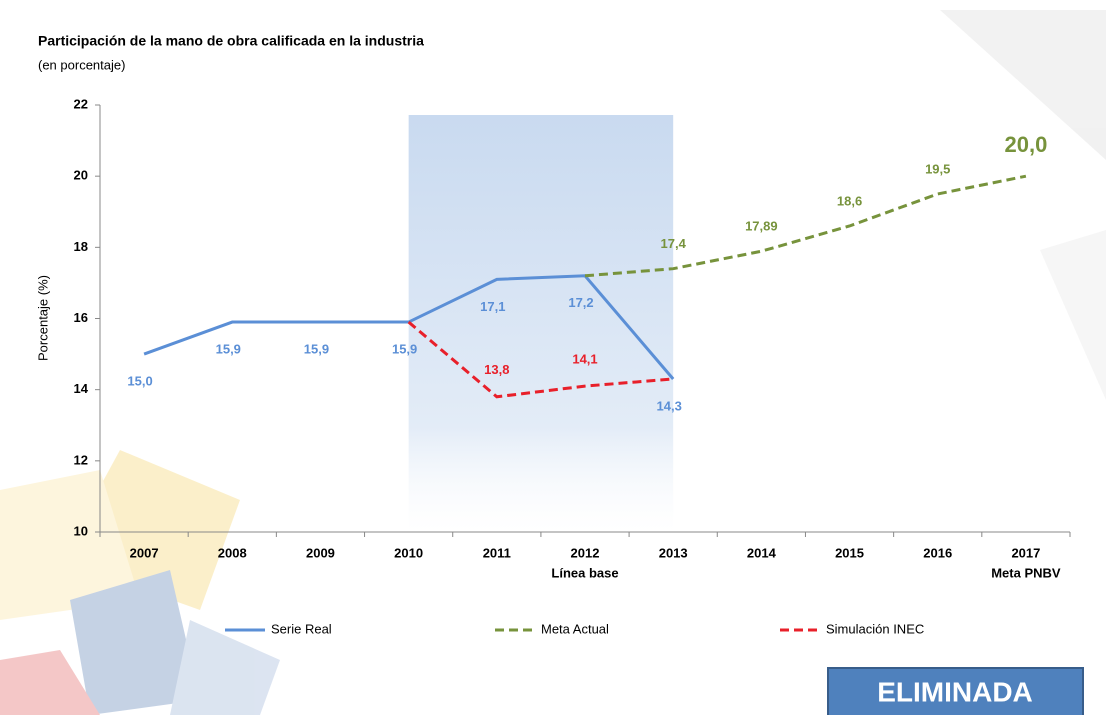 The width and height of the screenshot is (1106, 715). I want to click on value-label: 20,0, so click(1025, 144).